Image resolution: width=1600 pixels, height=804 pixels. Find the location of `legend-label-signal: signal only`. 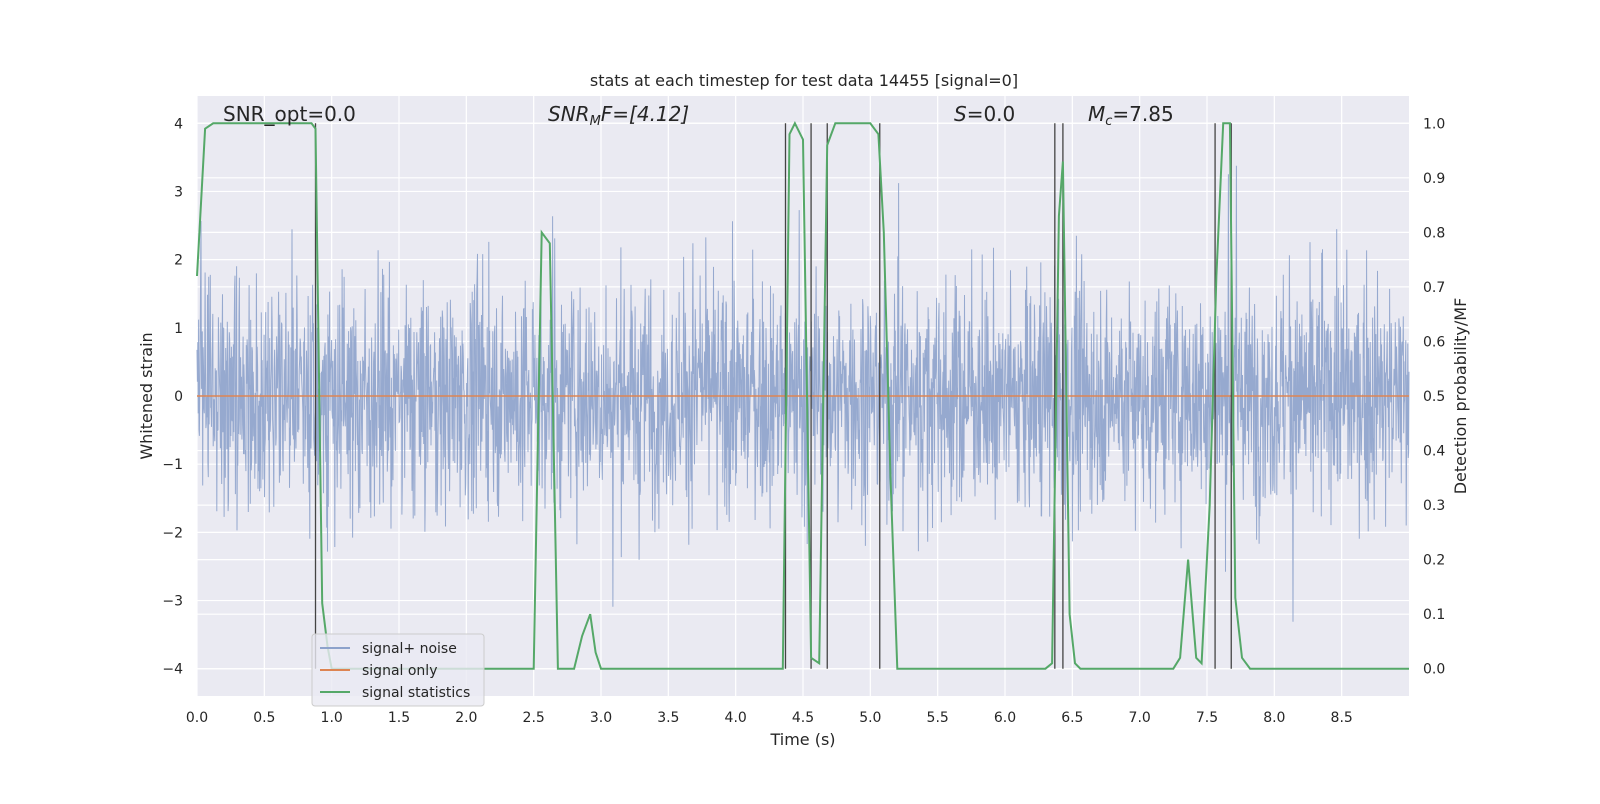

legend-label-signal: signal only is located at coordinates (399, 671).